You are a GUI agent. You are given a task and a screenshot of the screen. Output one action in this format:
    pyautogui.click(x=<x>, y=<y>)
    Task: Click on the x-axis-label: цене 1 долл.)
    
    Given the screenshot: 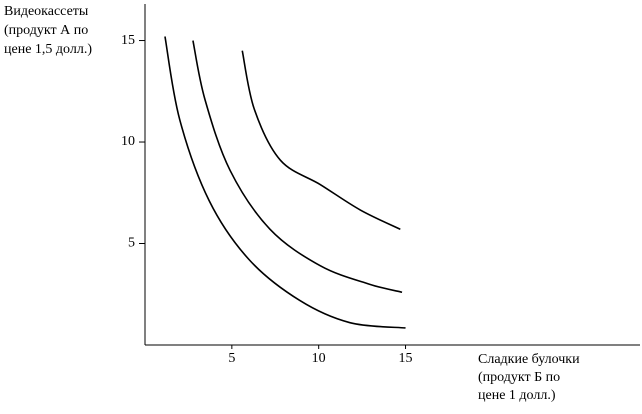 What is the action you would take?
    pyautogui.click(x=517, y=395)
    